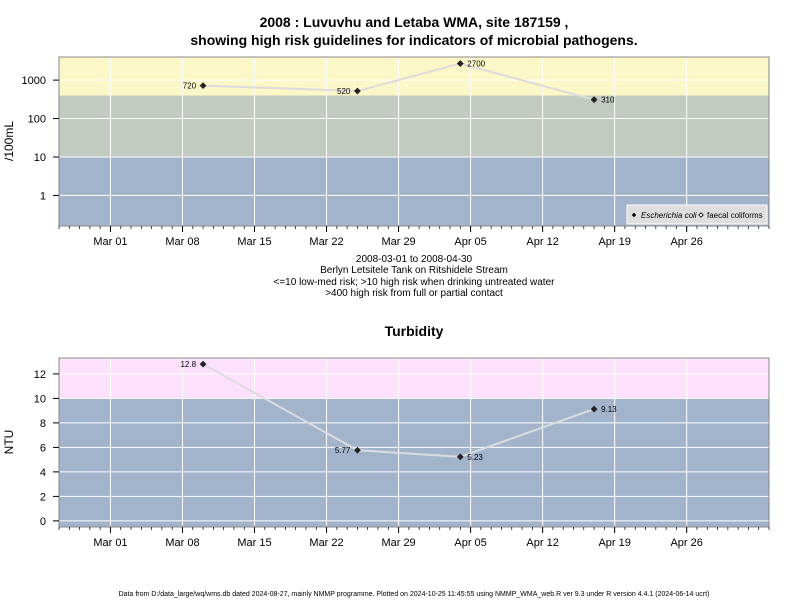 The height and width of the screenshot is (600, 800). Describe the element at coordinates (608, 100) in the screenshot. I see `data-label-3: 310` at that location.